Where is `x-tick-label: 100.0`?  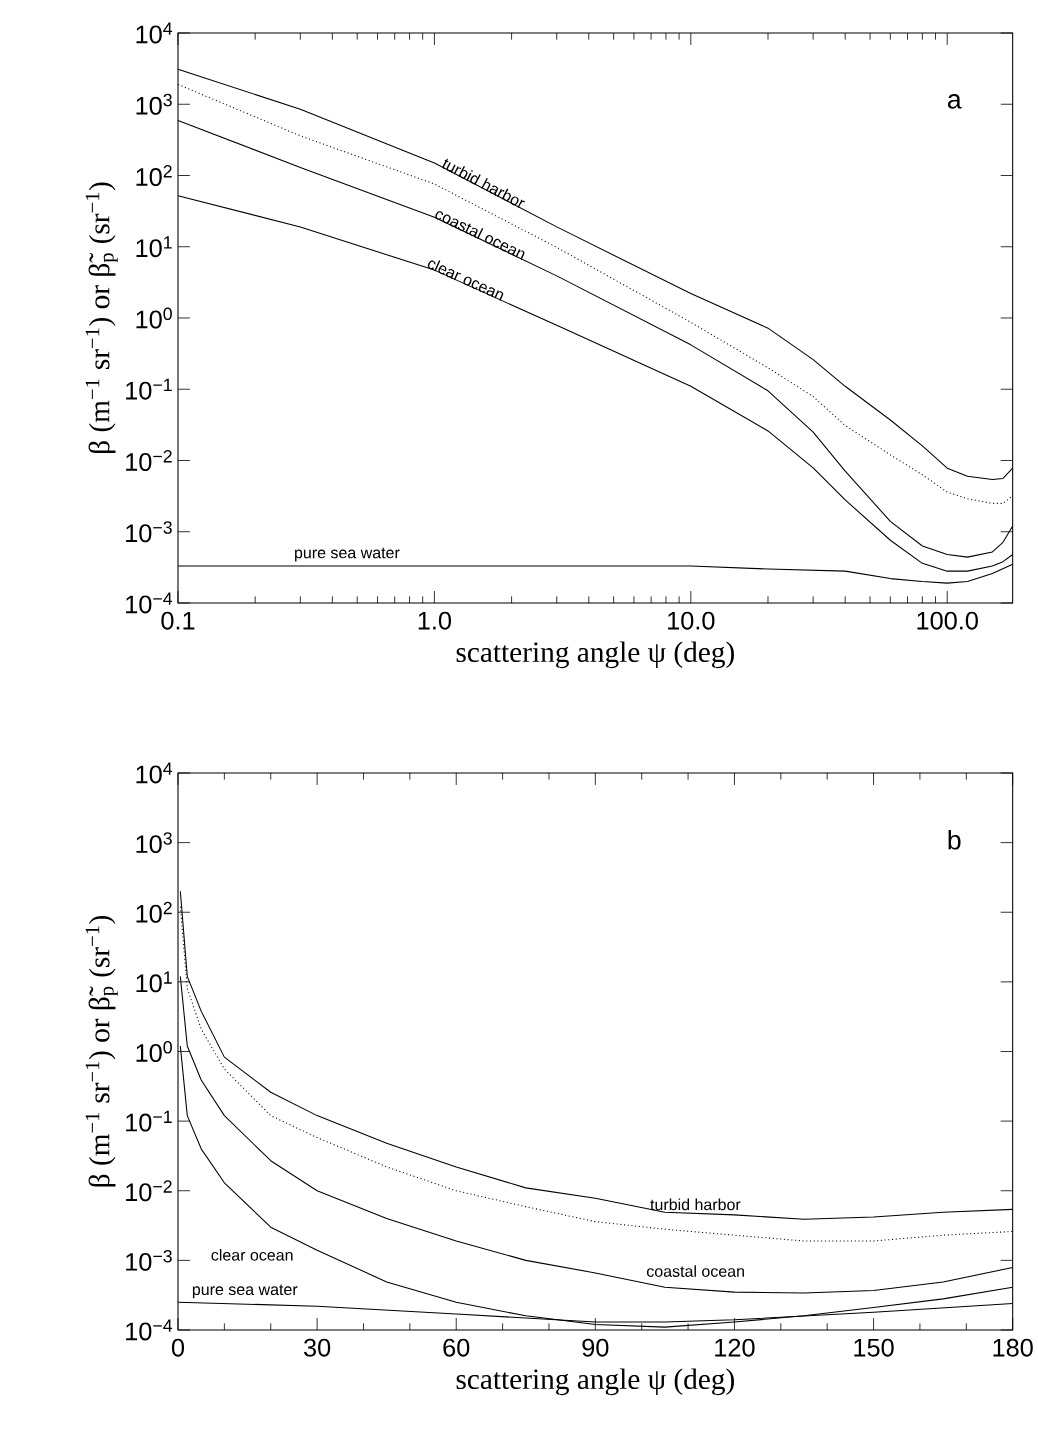 x-tick-label: 100.0 is located at coordinates (947, 620).